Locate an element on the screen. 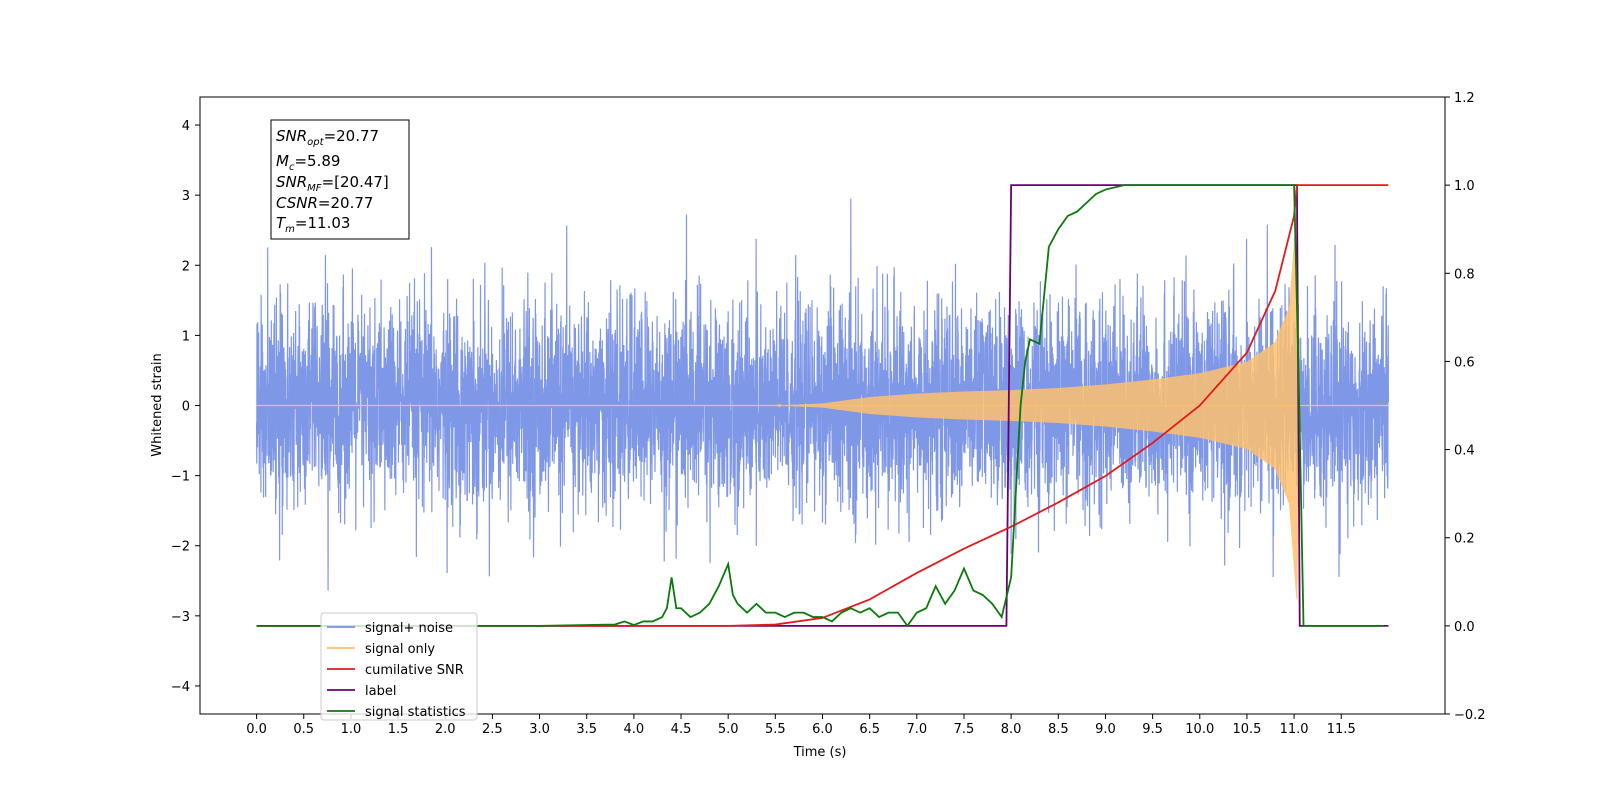 Image resolution: width=1600 pixels, height=800 pixels. x-axis-label: Time (s) is located at coordinates (820, 752).